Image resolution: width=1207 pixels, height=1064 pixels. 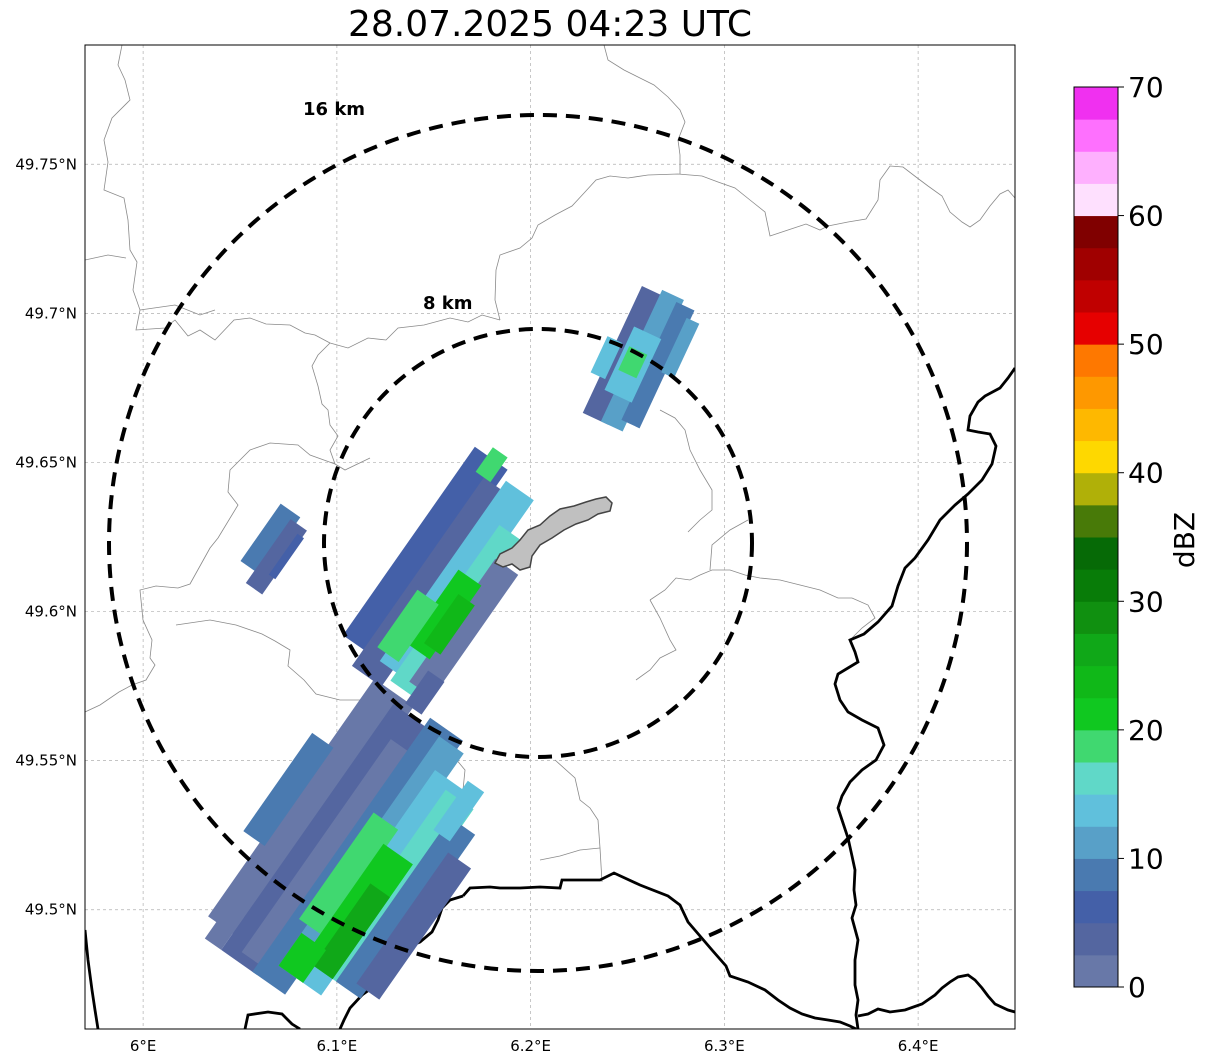 I want to click on colorbar: 0 10 20 30 40 50 60 70 dBZ, so click(x=1137, y=537).